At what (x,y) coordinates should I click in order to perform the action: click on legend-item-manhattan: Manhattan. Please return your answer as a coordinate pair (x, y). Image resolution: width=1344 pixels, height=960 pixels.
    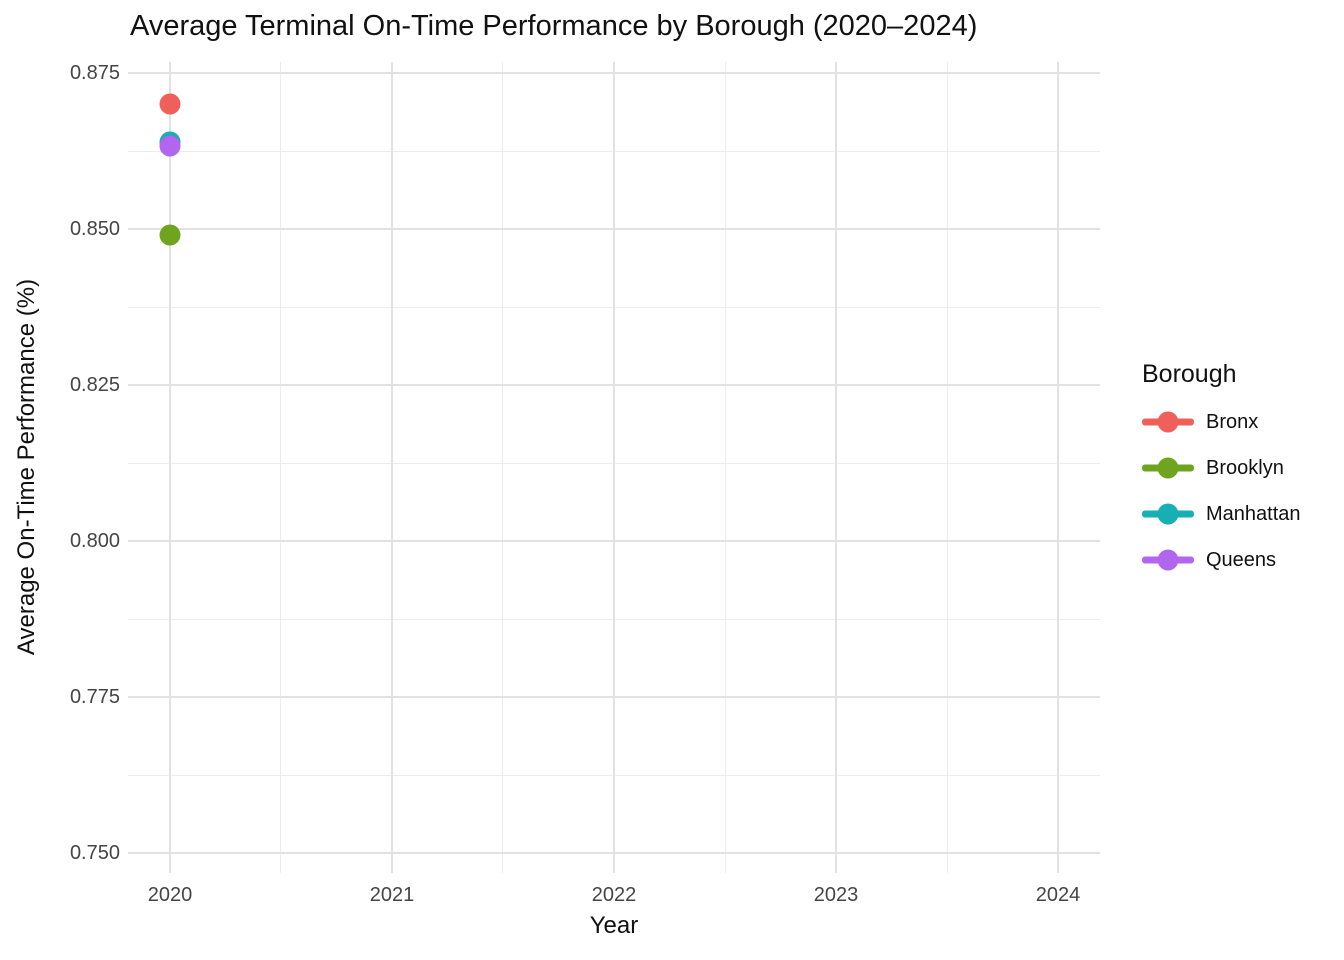
    Looking at the image, I should click on (1221, 514).